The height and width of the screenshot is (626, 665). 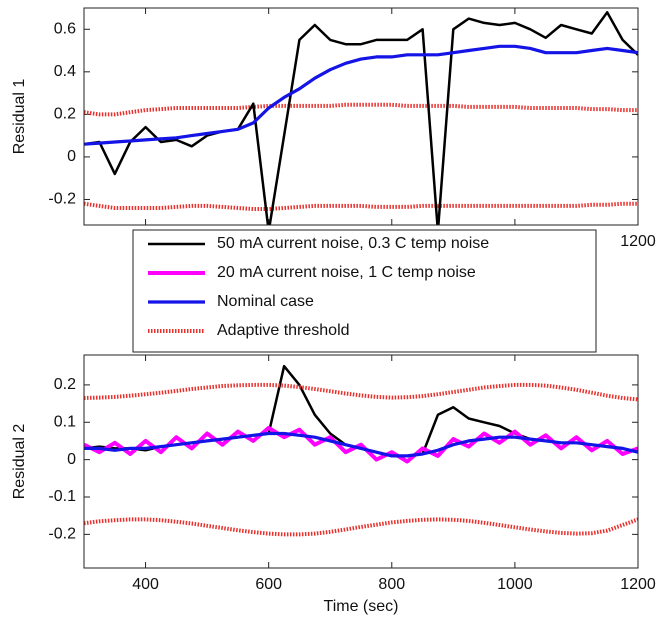 What do you see at coordinates (283, 330) in the screenshot?
I see `legend-label: Adaptive threshold` at bounding box center [283, 330].